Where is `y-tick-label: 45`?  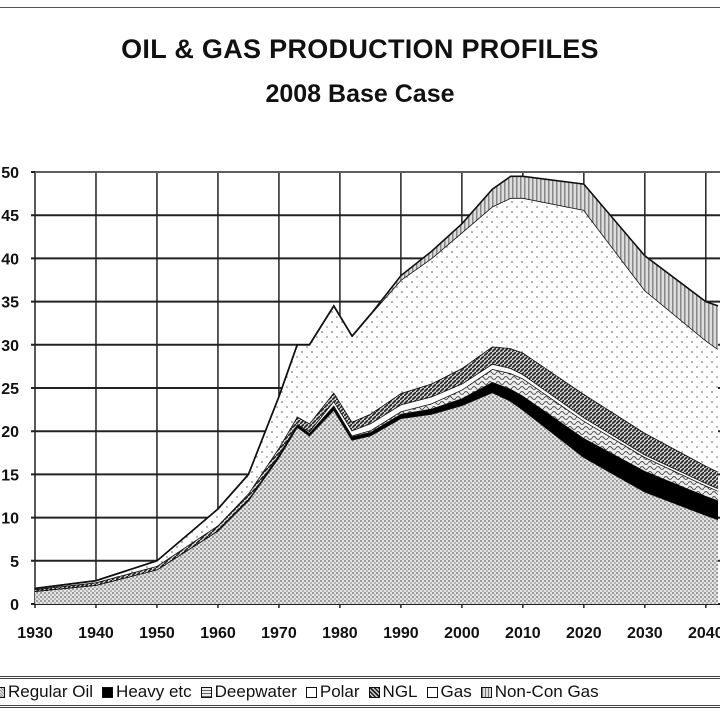 y-tick-label: 45 is located at coordinates (10, 216).